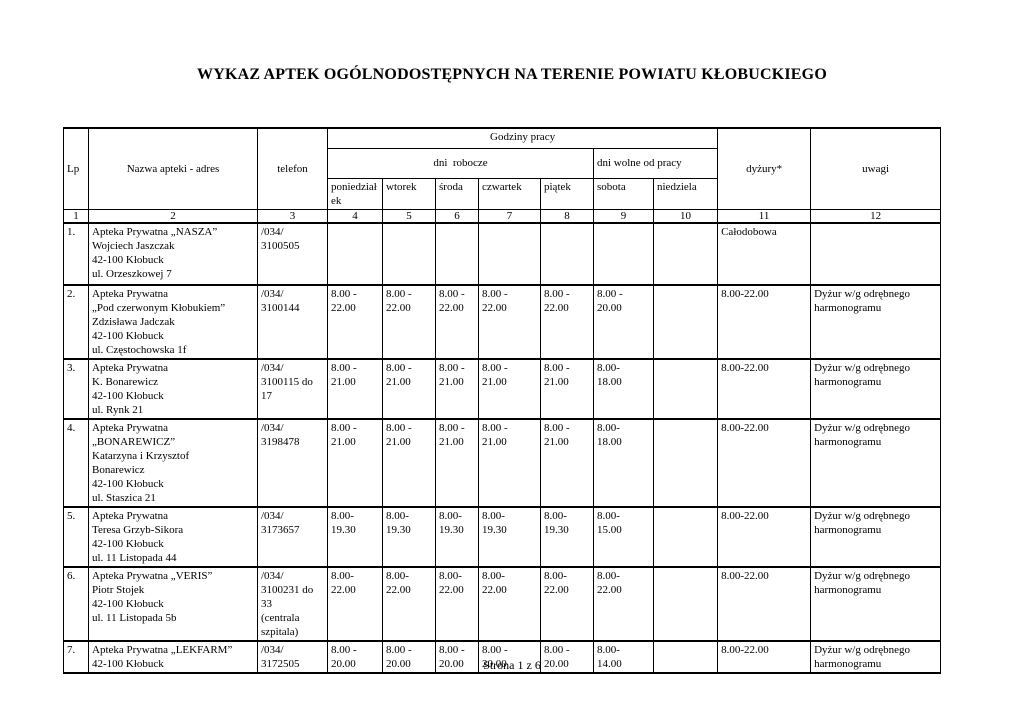  I want to click on hours-friday-cell: 8.00- 19.30, so click(567, 536).